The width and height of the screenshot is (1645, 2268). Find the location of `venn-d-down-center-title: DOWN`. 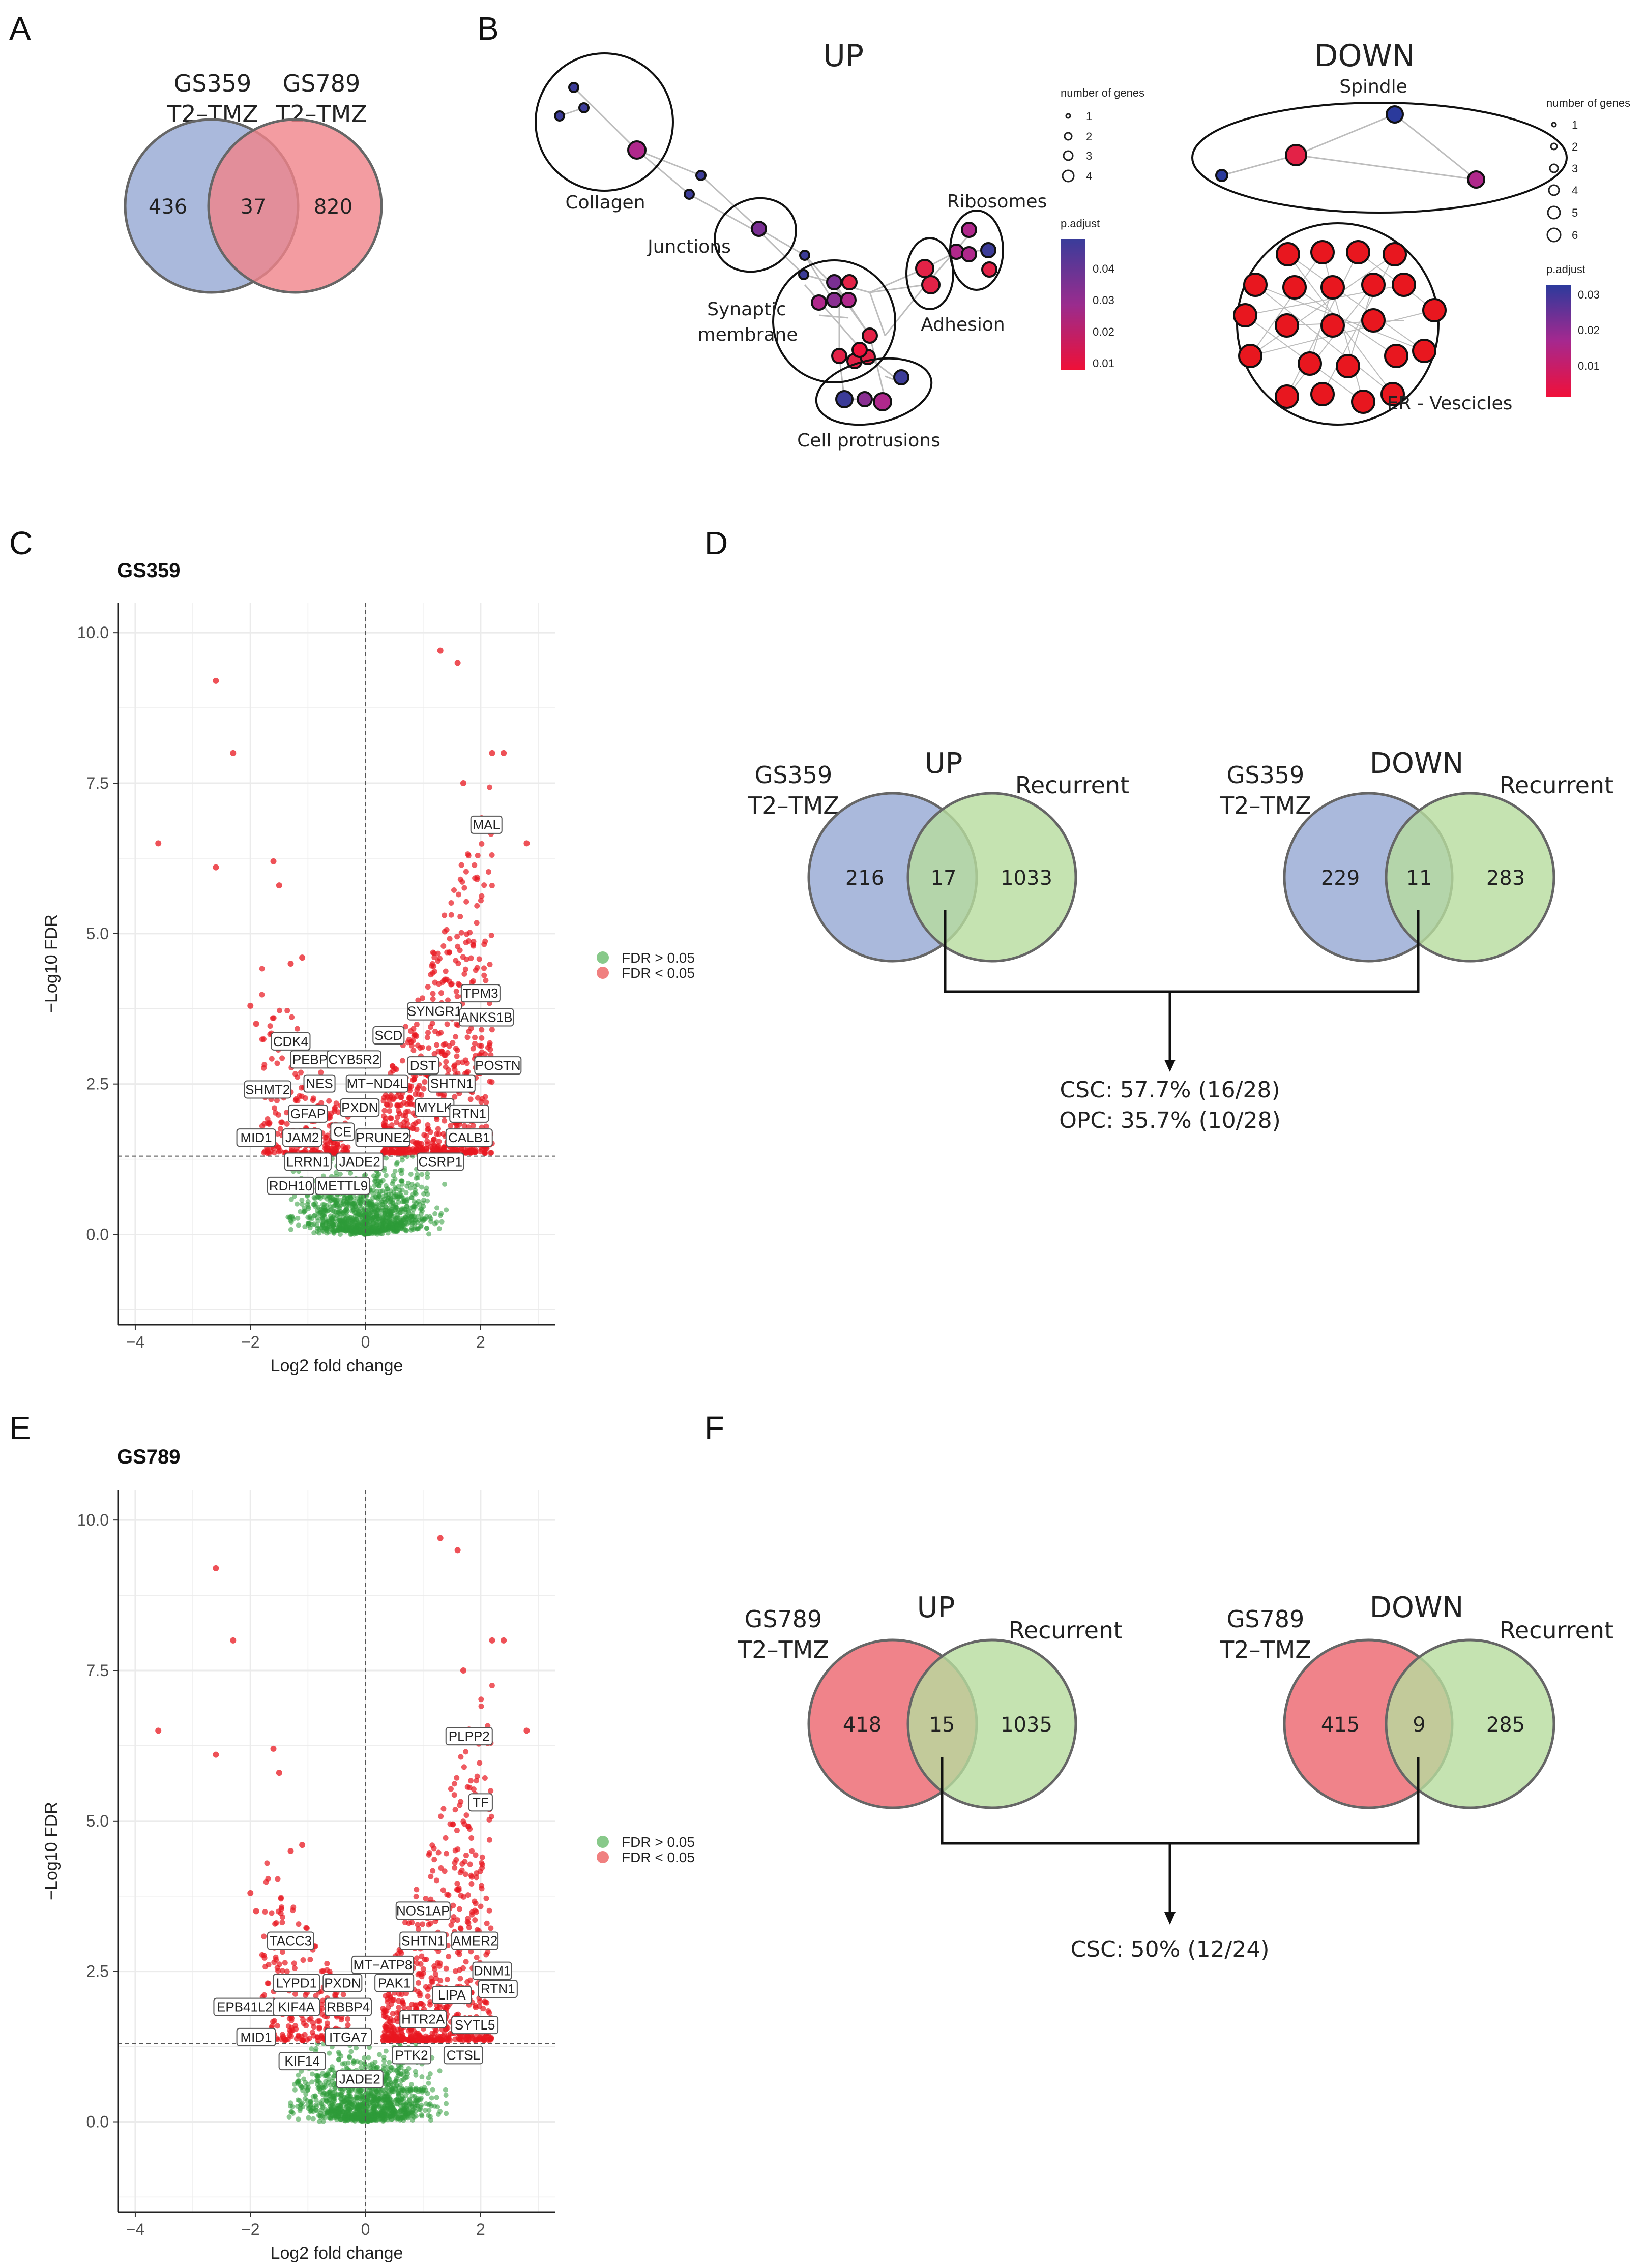

venn-d-down-center-title: DOWN is located at coordinates (1416, 763).